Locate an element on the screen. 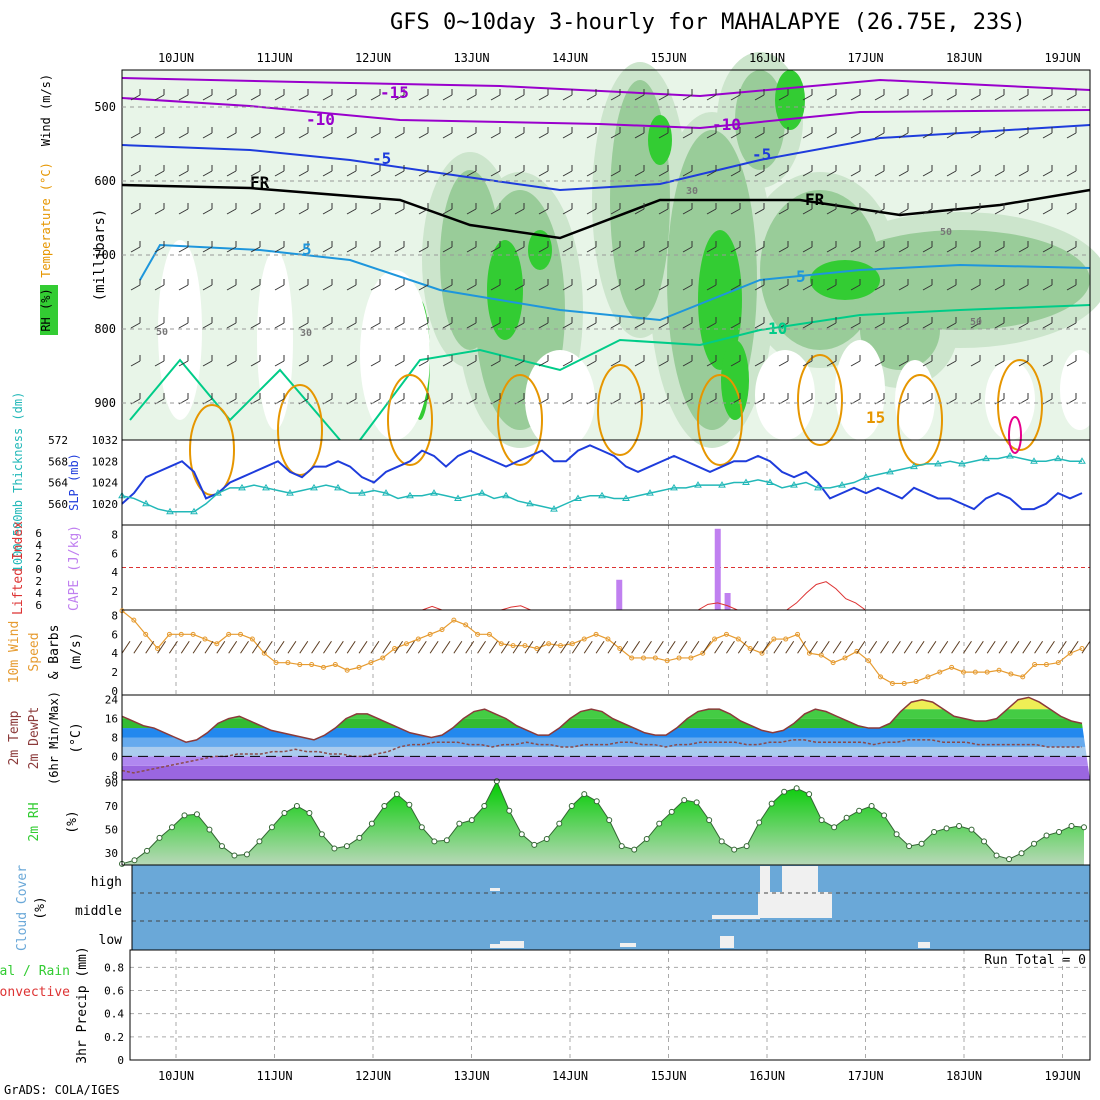  precip-tick-label: 0 is located at coordinates (120, 1060).